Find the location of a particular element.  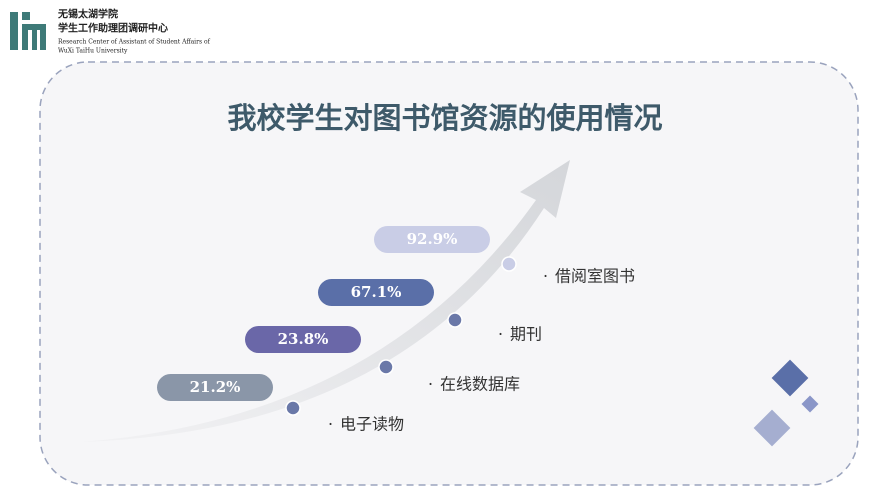

logo is located at coordinates (28, 31).